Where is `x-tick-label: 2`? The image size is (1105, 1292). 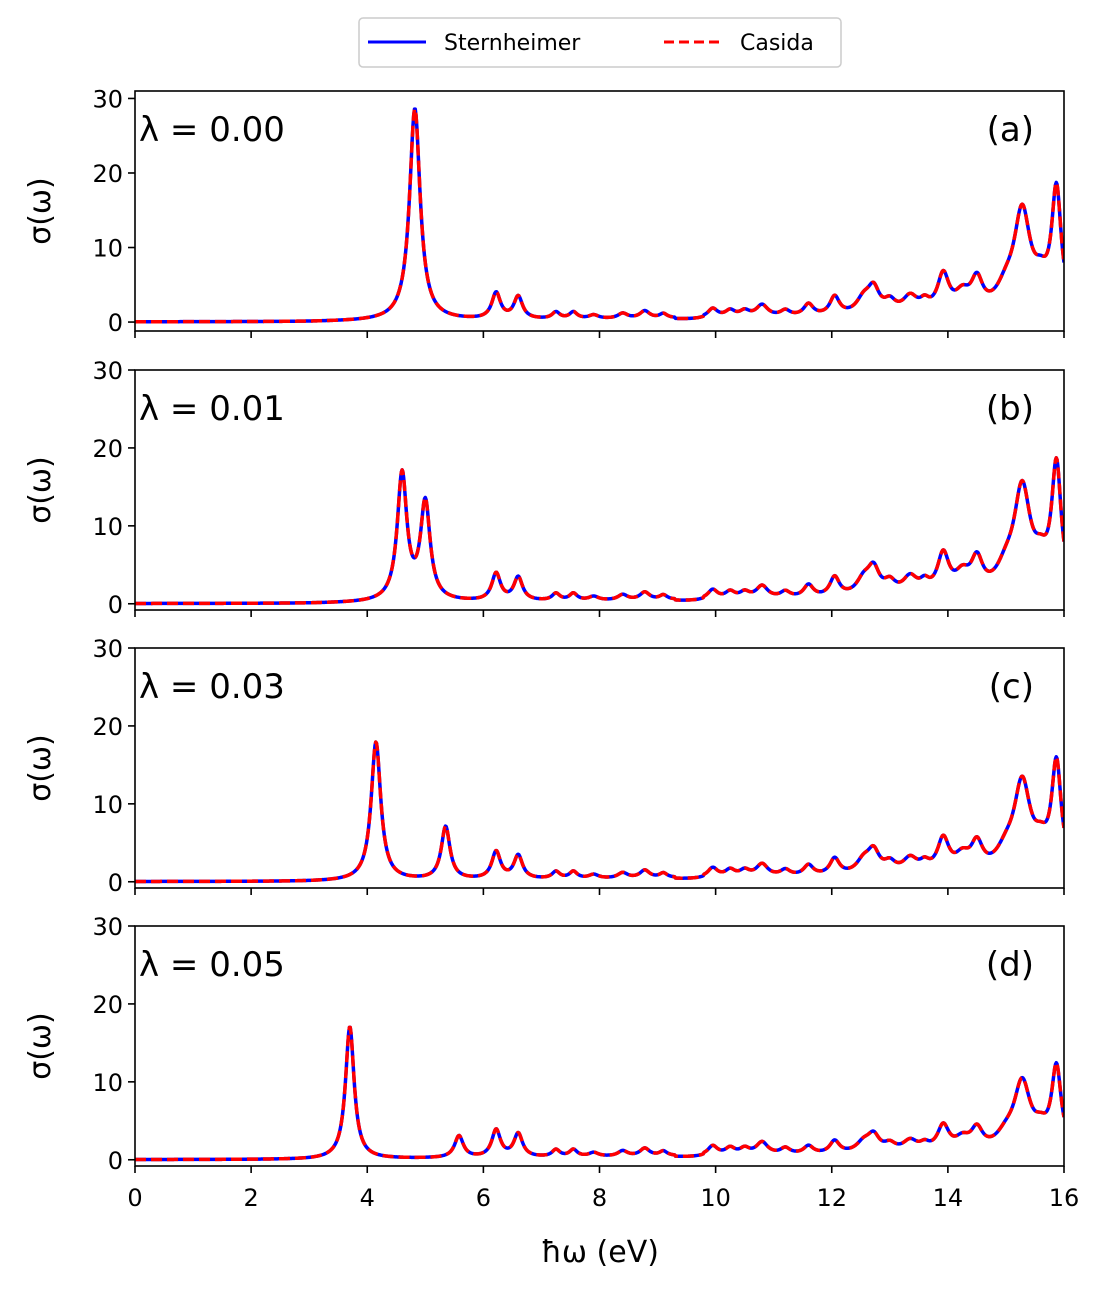 x-tick-label: 2 is located at coordinates (250, 1198).